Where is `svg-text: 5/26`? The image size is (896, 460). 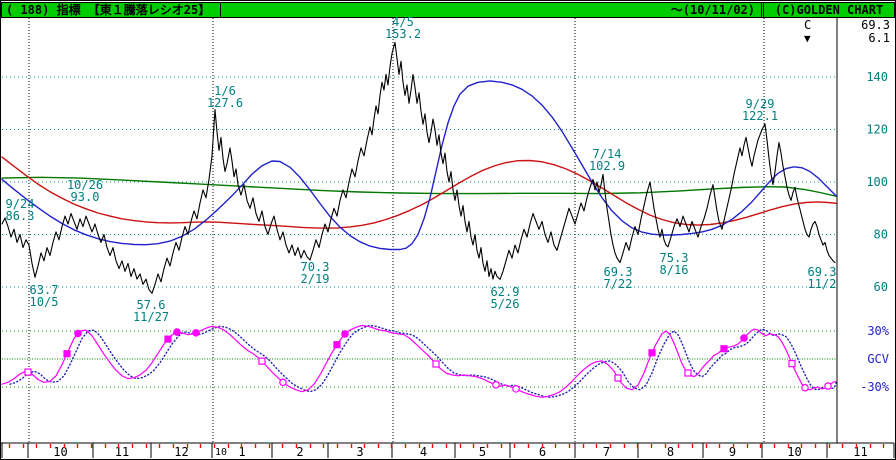
svg-text: 5/26 is located at coordinates (505, 304).